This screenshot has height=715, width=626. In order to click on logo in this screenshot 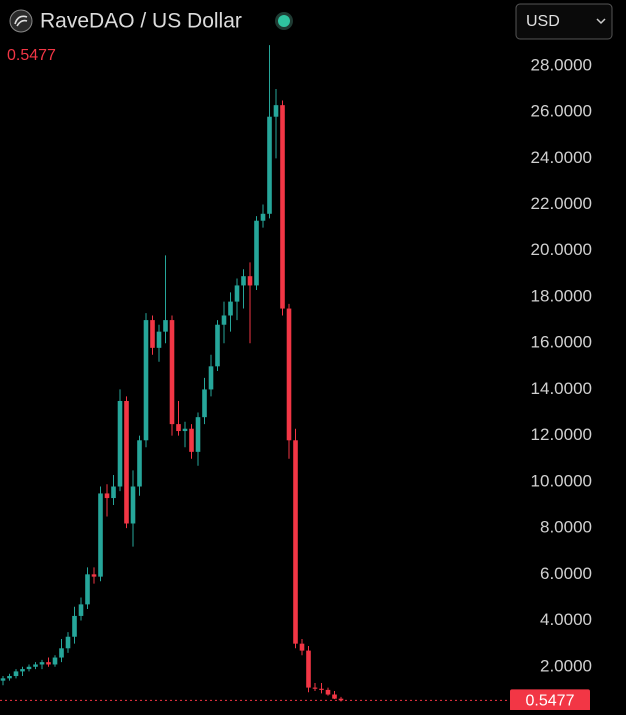, I will do `click(21, 21)`.